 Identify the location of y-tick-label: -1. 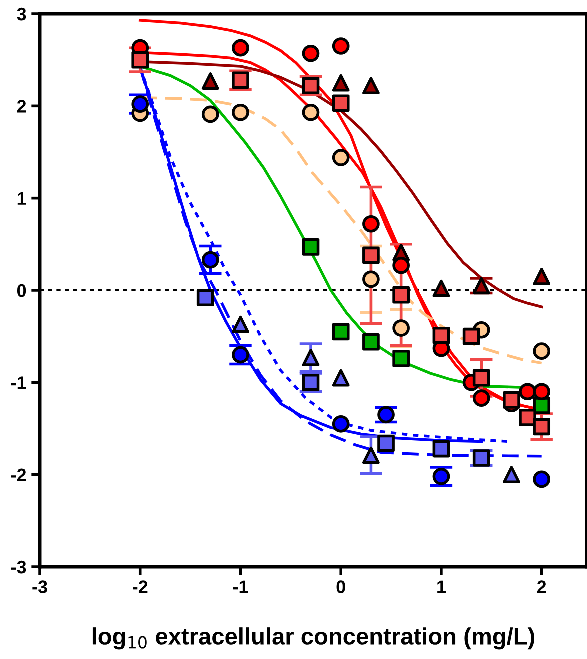
(18, 383).